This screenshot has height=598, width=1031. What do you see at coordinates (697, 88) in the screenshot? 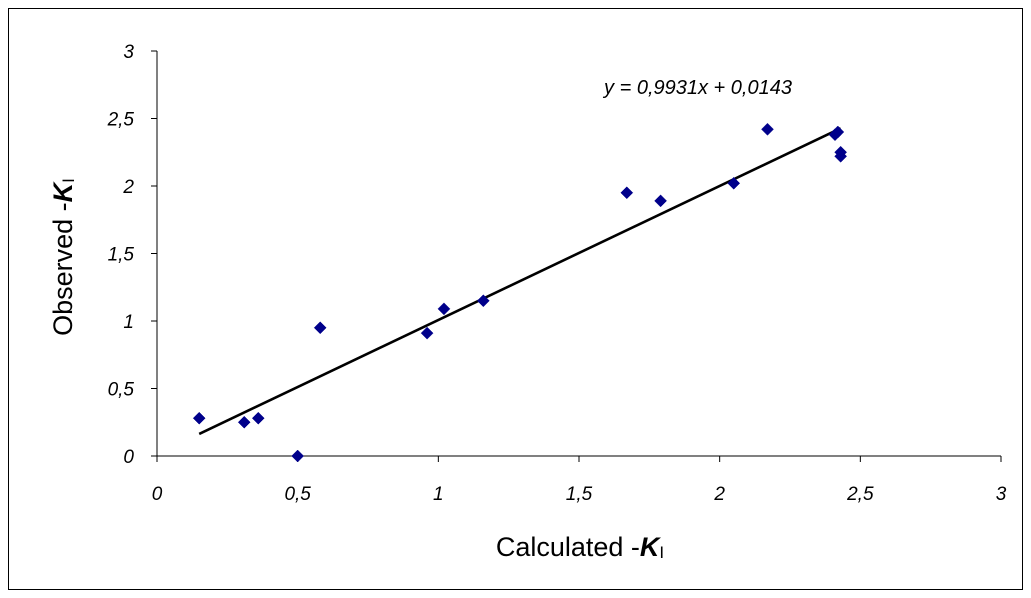
I see `trendline-equation: y = 0,9931x + 0,0143` at bounding box center [697, 88].